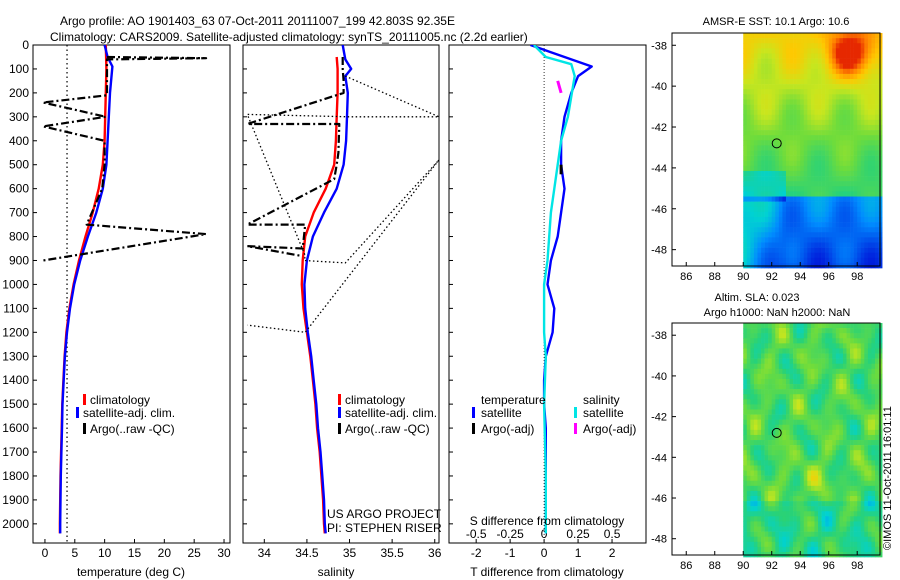  I want to click on s-tick-label: -0.25, so click(510, 534).